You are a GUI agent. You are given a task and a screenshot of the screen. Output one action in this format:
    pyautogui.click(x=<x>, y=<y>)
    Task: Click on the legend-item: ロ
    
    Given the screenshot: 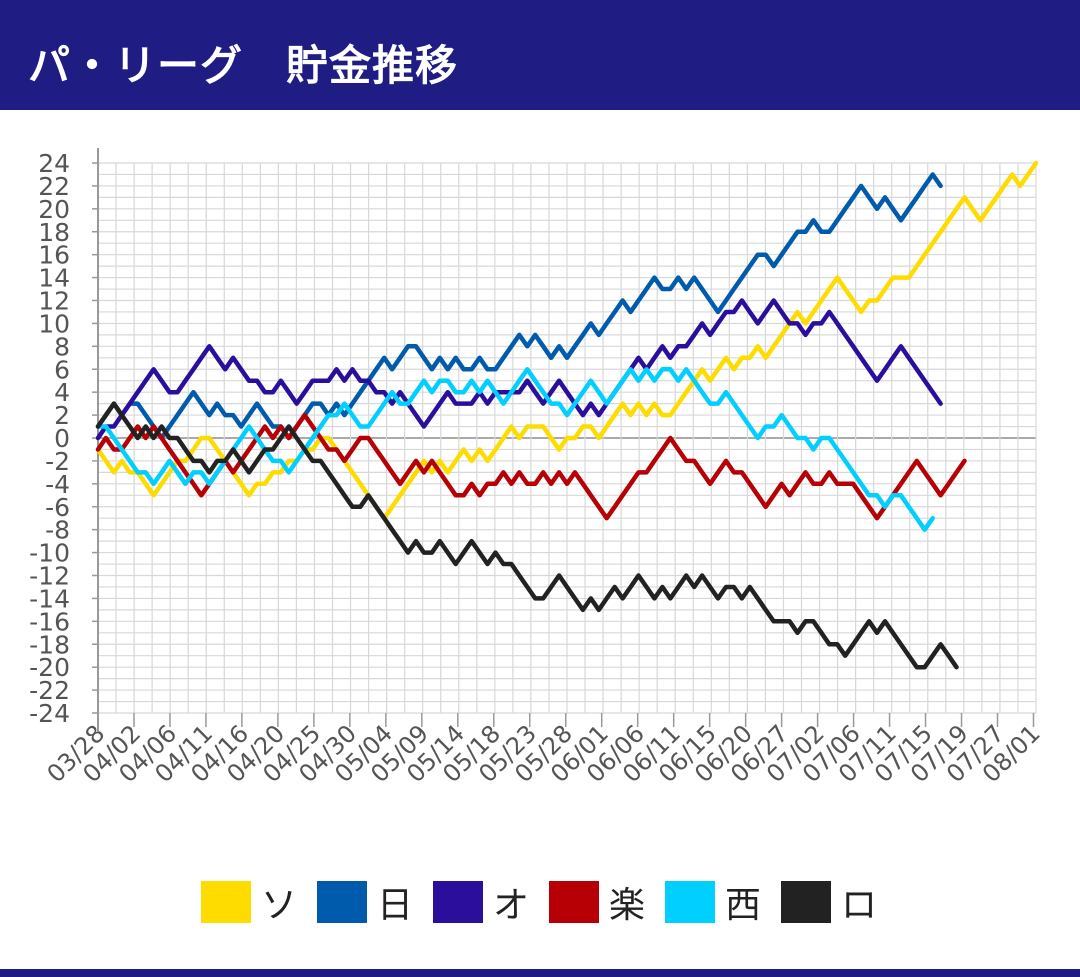 What is the action you would take?
    pyautogui.click(x=830, y=902)
    